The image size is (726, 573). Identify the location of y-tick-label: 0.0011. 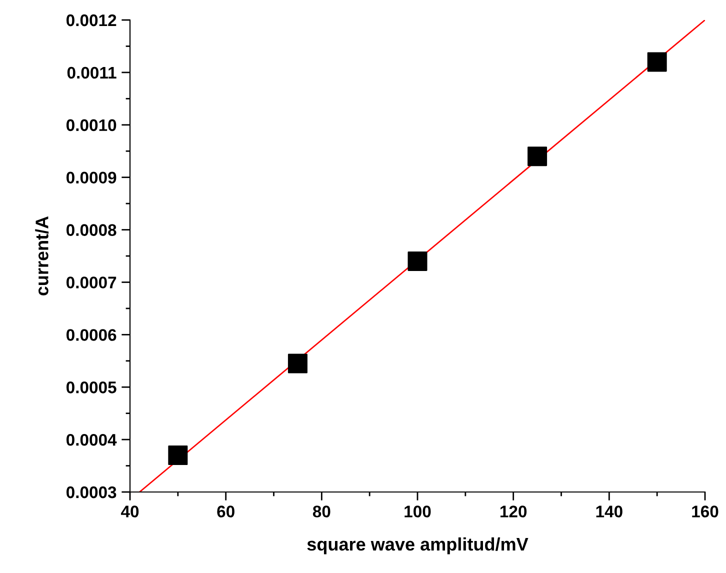
(91, 72).